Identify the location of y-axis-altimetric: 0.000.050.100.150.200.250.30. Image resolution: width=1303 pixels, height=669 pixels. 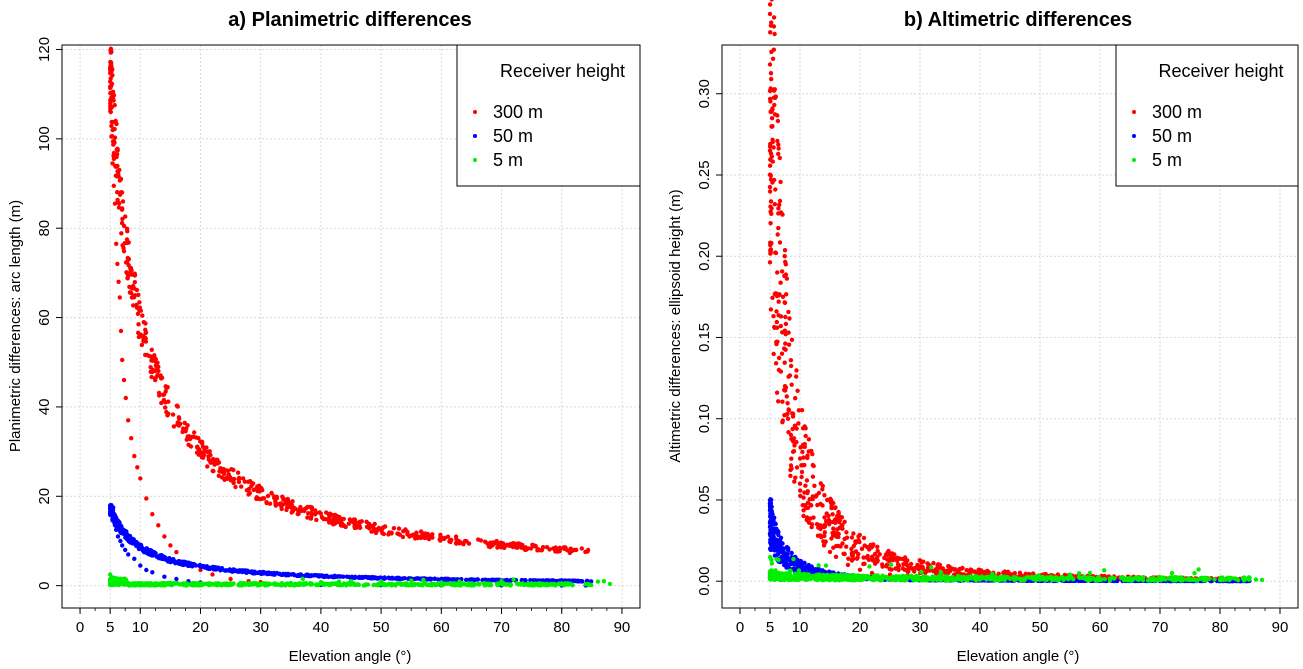
(709, 337).